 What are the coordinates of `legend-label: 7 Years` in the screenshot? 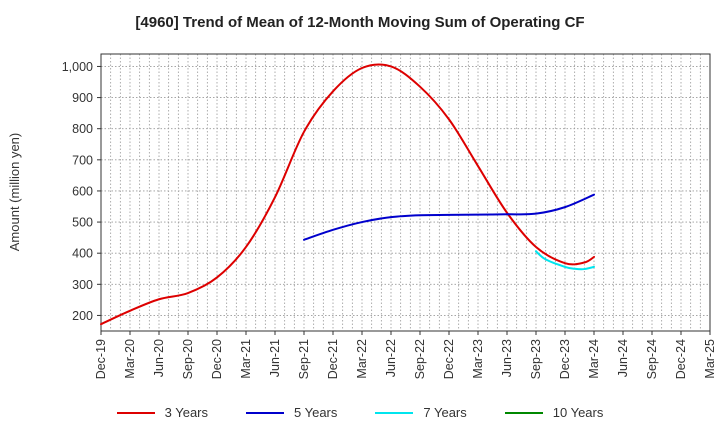 It's located at (445, 412).